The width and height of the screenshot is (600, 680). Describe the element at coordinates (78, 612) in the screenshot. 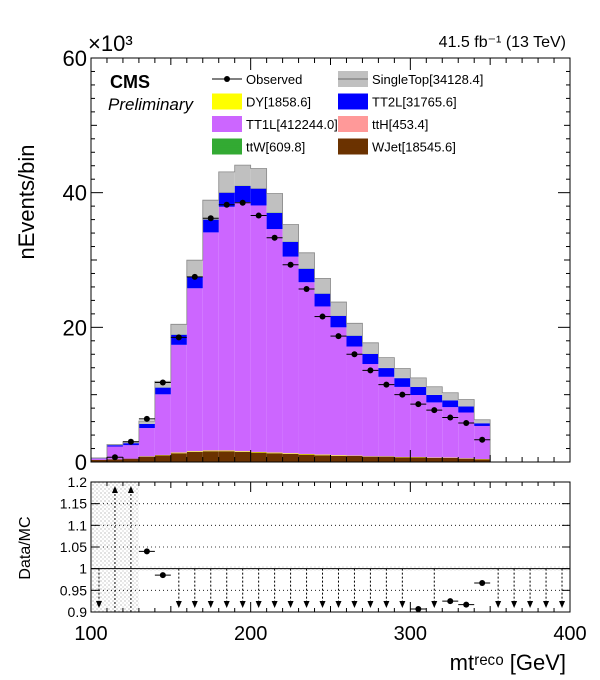

I see `ratio-y-tick-label-0.9: 0.9` at that location.